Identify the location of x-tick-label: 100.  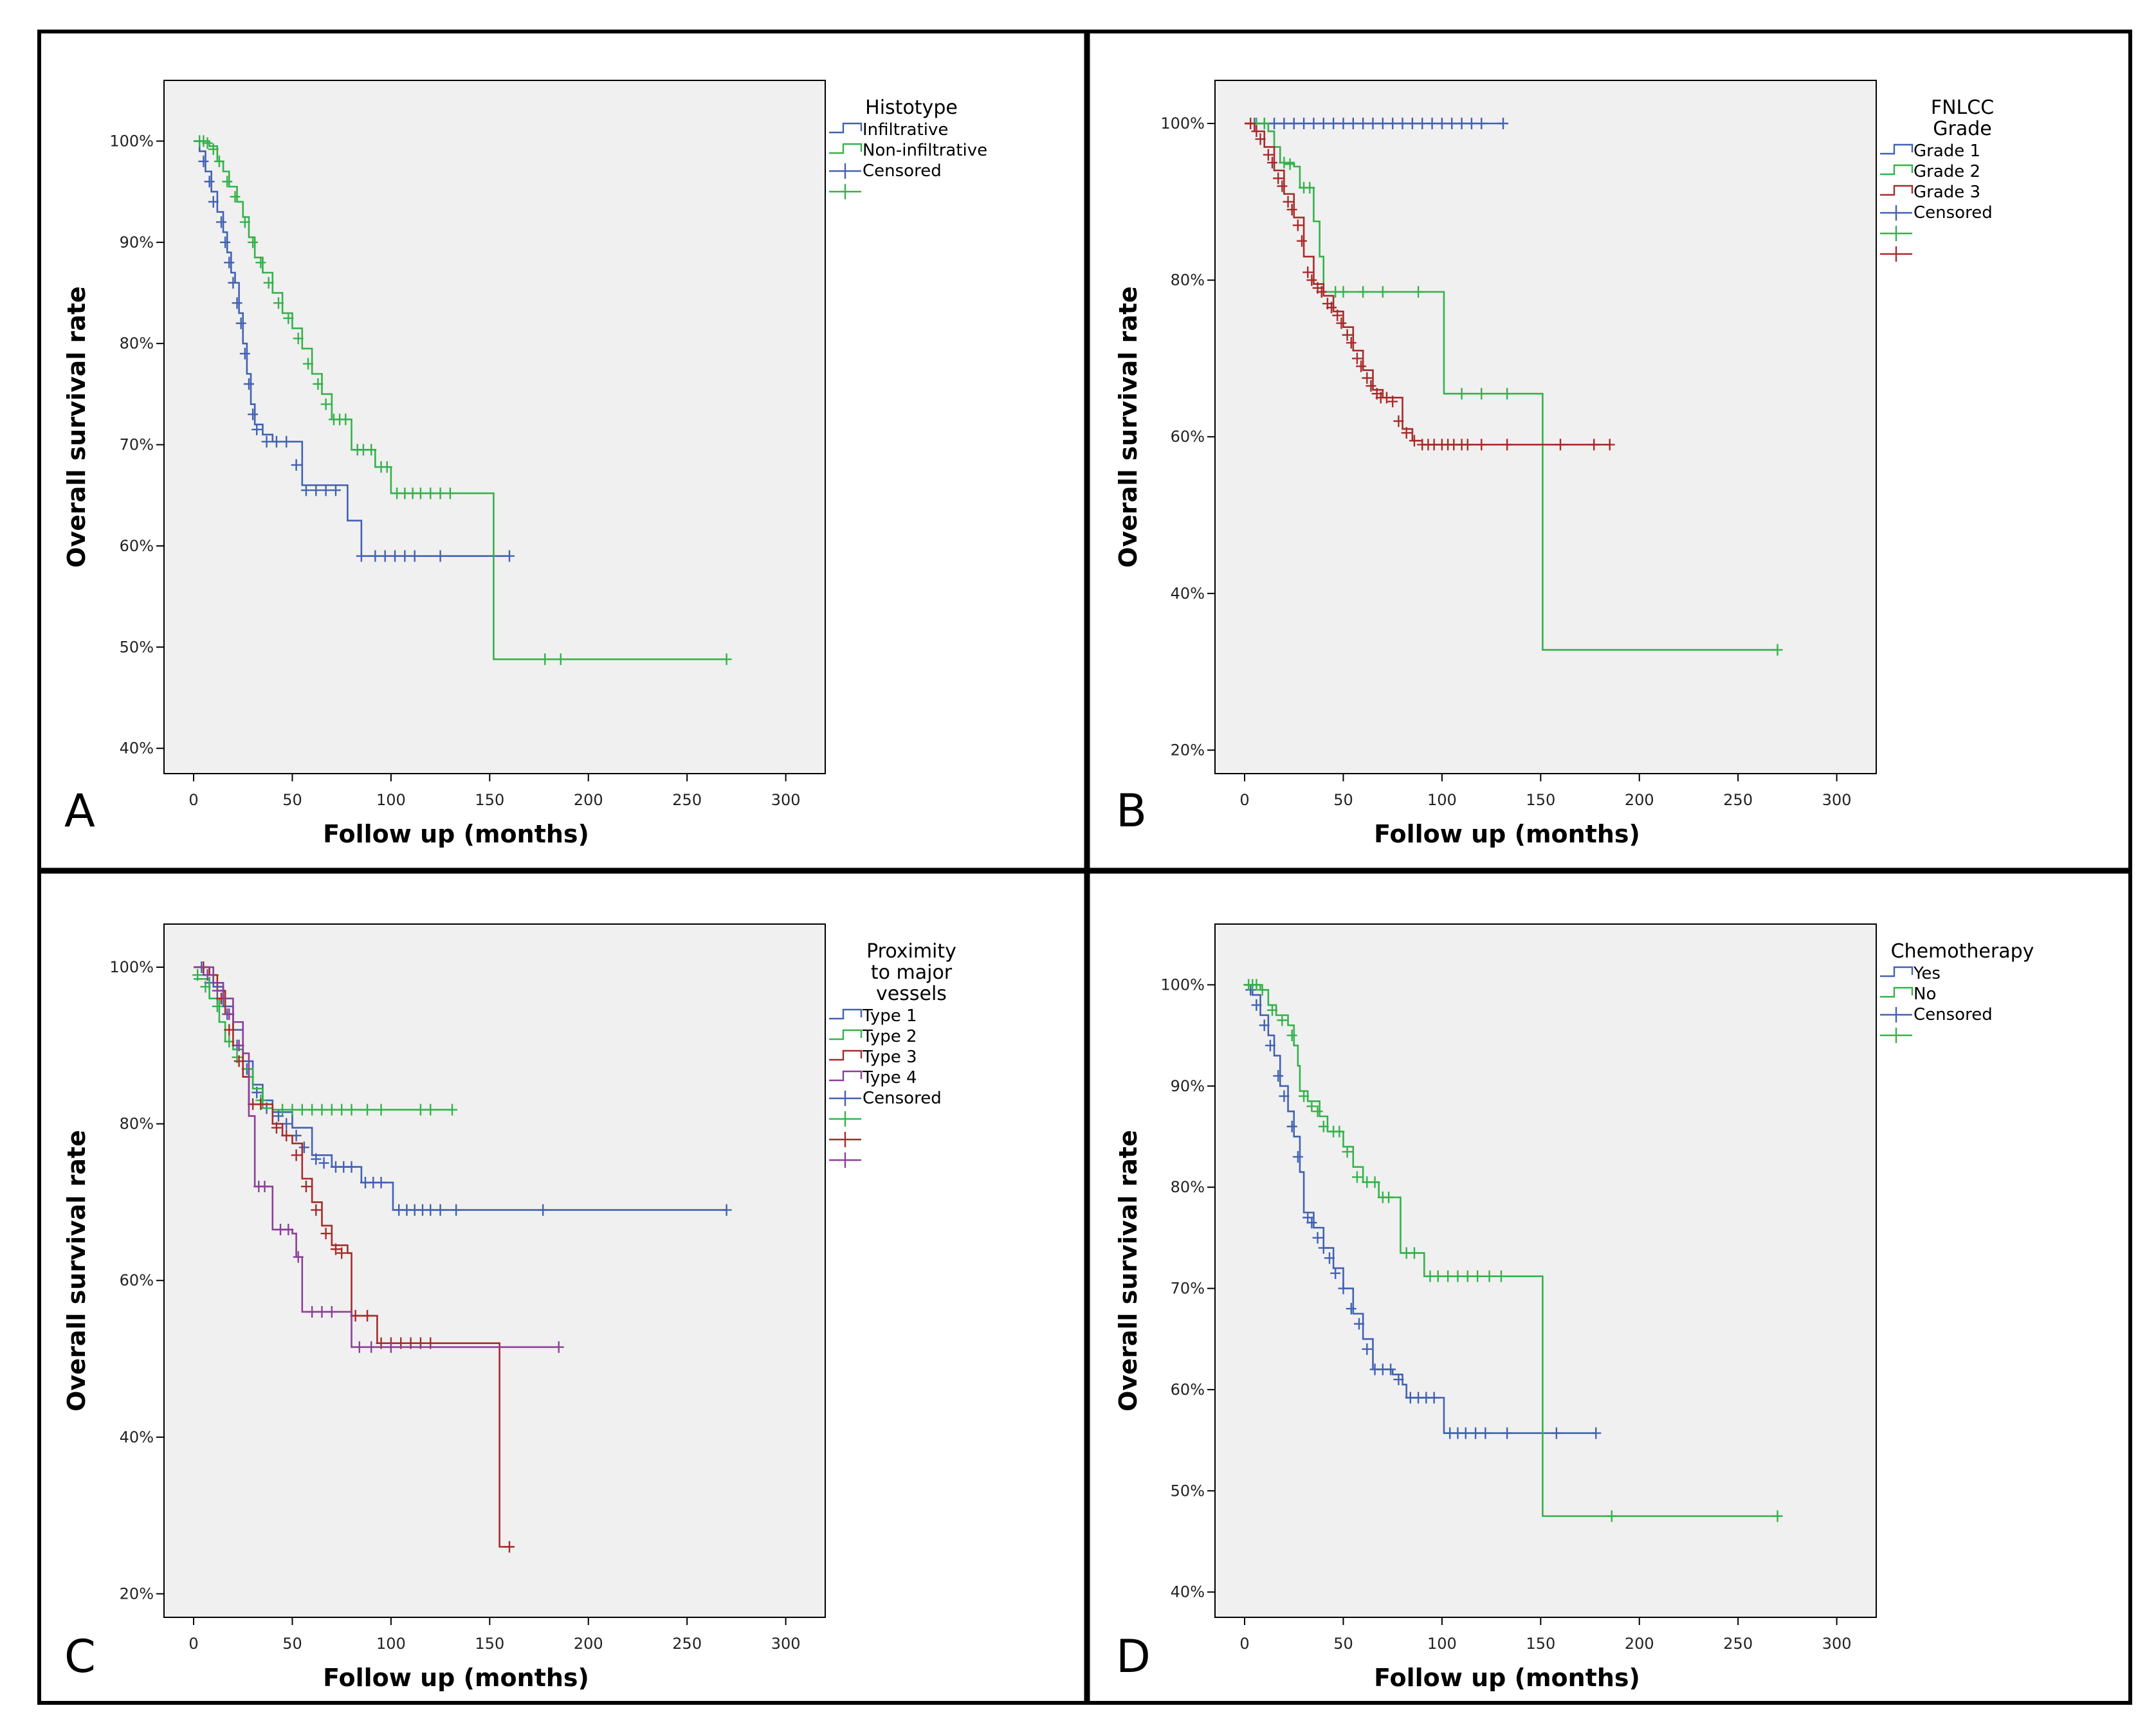
(391, 1644).